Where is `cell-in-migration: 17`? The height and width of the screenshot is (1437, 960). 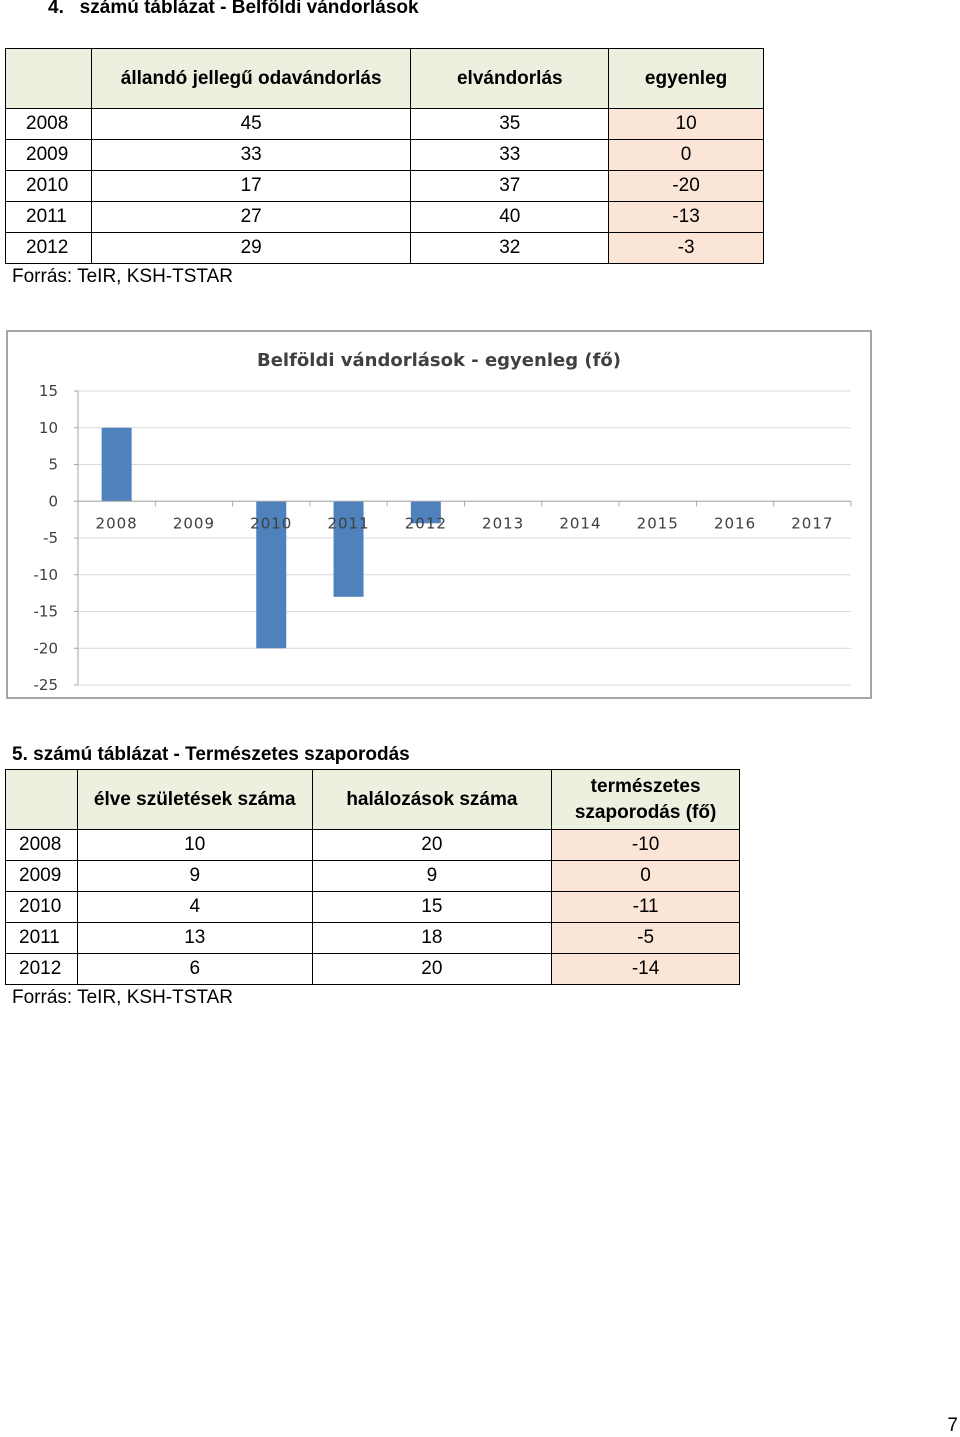
cell-in-migration: 17 is located at coordinates (251, 186).